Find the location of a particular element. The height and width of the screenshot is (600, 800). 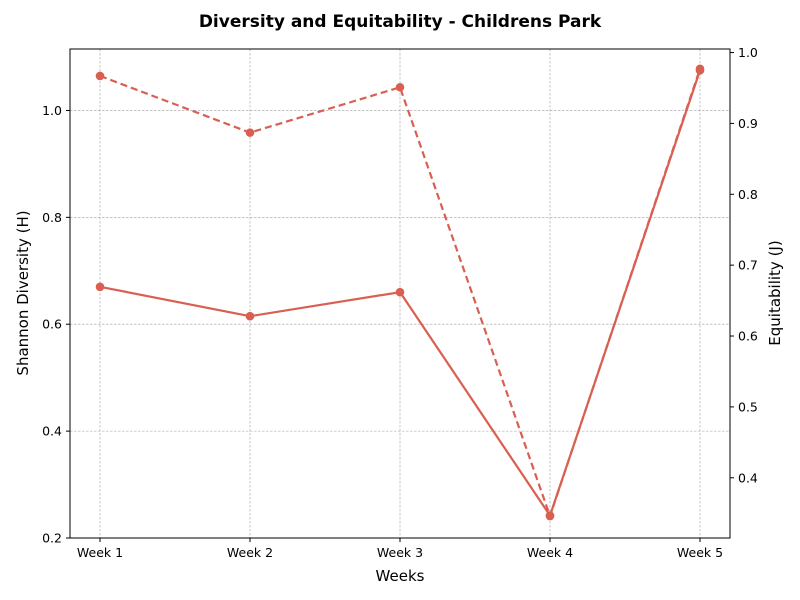

y2-tick-label: 0.5 is located at coordinates (748, 406).